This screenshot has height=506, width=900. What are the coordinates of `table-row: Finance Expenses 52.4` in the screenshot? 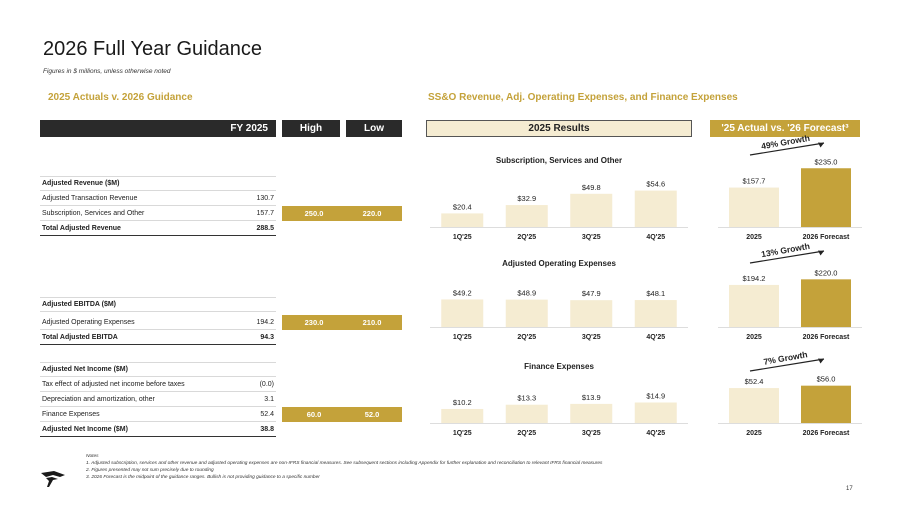 It's located at (158, 414).